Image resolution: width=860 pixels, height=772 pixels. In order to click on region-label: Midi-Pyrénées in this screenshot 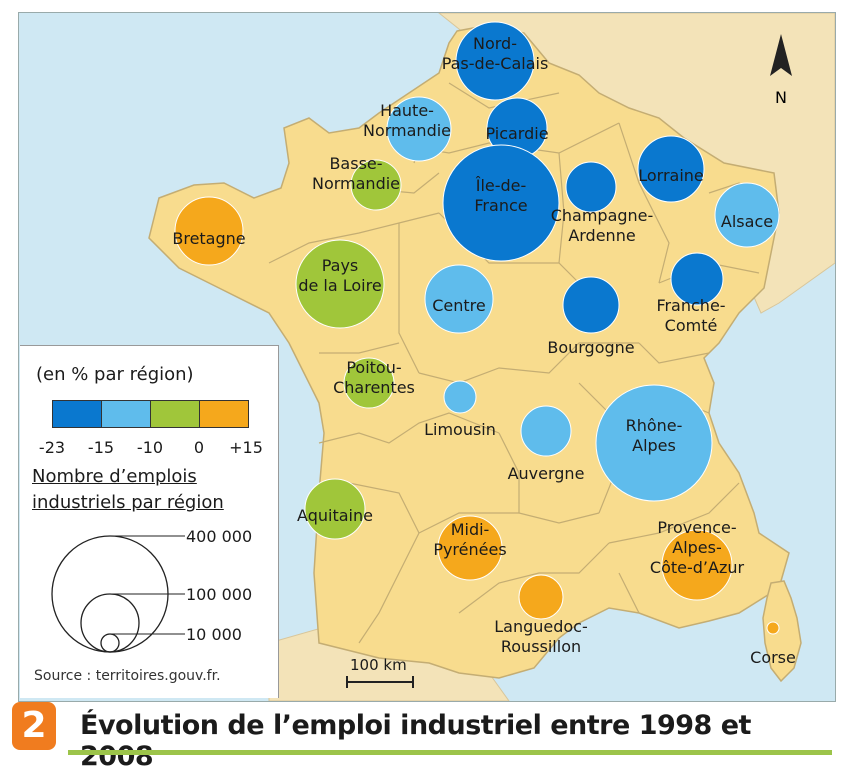, I will do `click(469, 539)`.